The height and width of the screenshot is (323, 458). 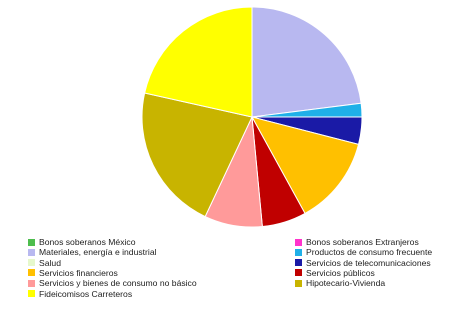 What do you see at coordinates (50, 262) in the screenshot?
I see `legend-label: Salud` at bounding box center [50, 262].